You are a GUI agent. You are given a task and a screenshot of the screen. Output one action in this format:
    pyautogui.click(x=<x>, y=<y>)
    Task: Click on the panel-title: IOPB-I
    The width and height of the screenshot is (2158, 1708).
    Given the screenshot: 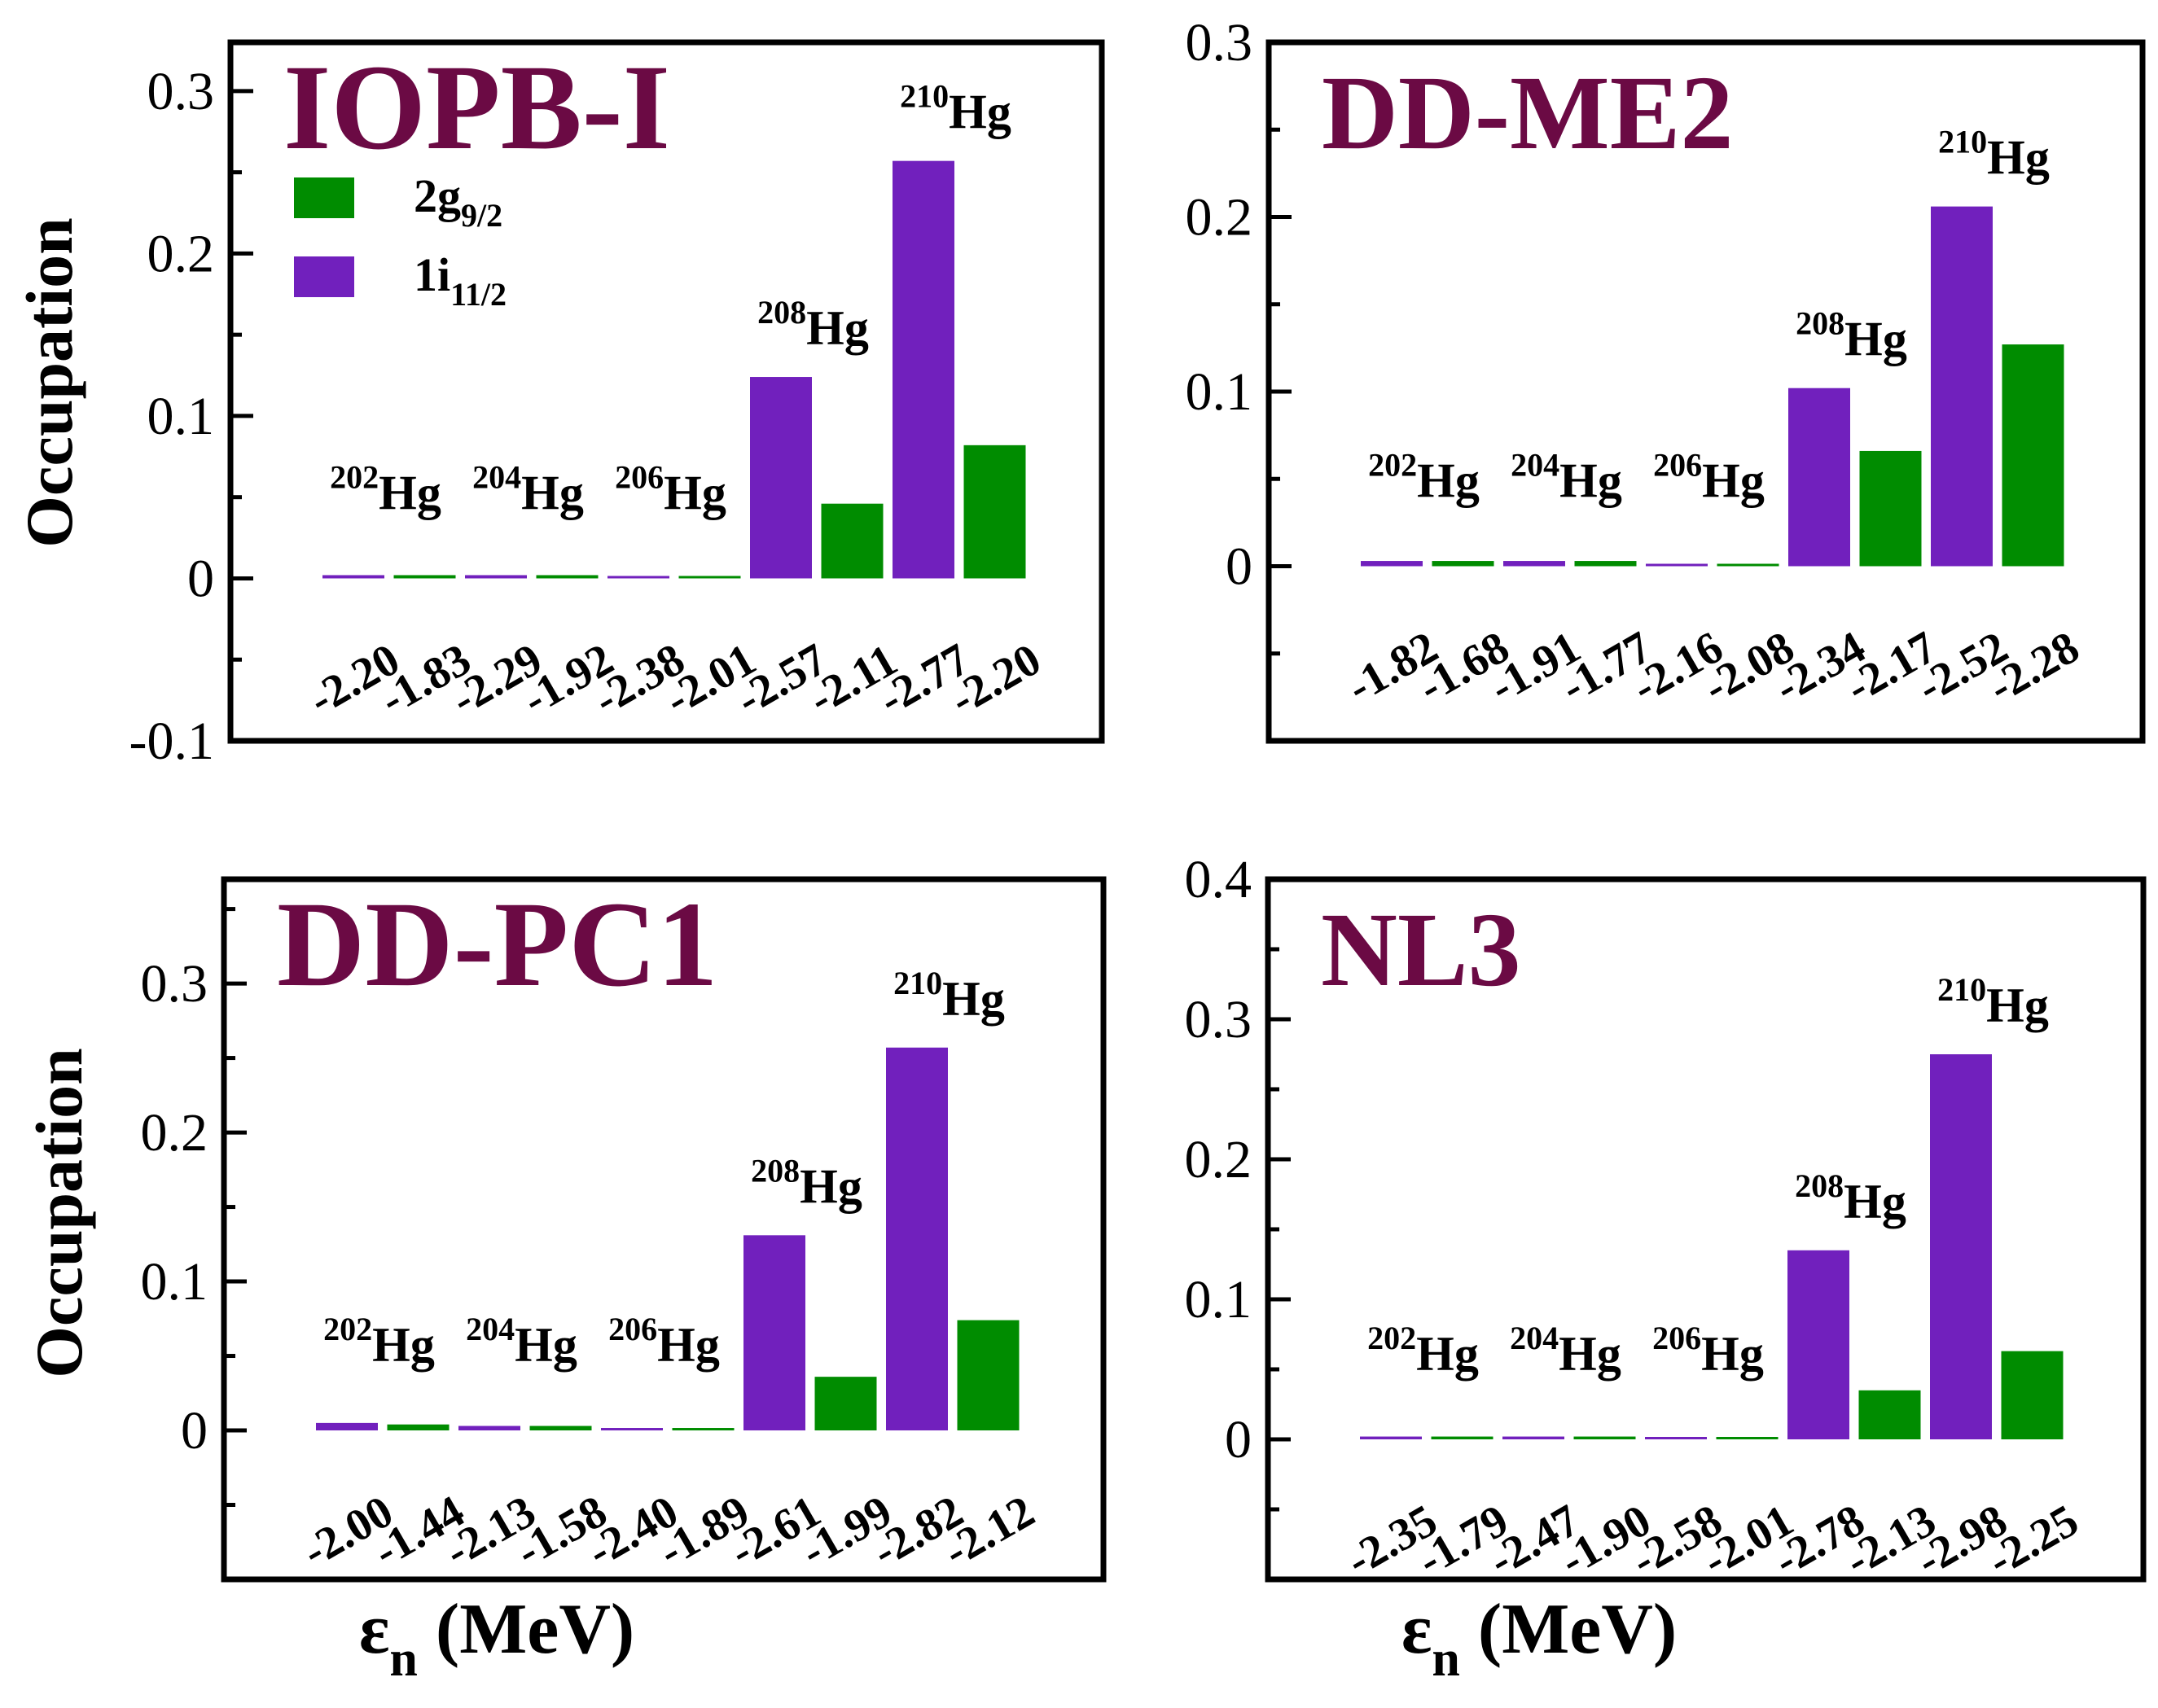 What is the action you would take?
    pyautogui.click(x=476, y=108)
    